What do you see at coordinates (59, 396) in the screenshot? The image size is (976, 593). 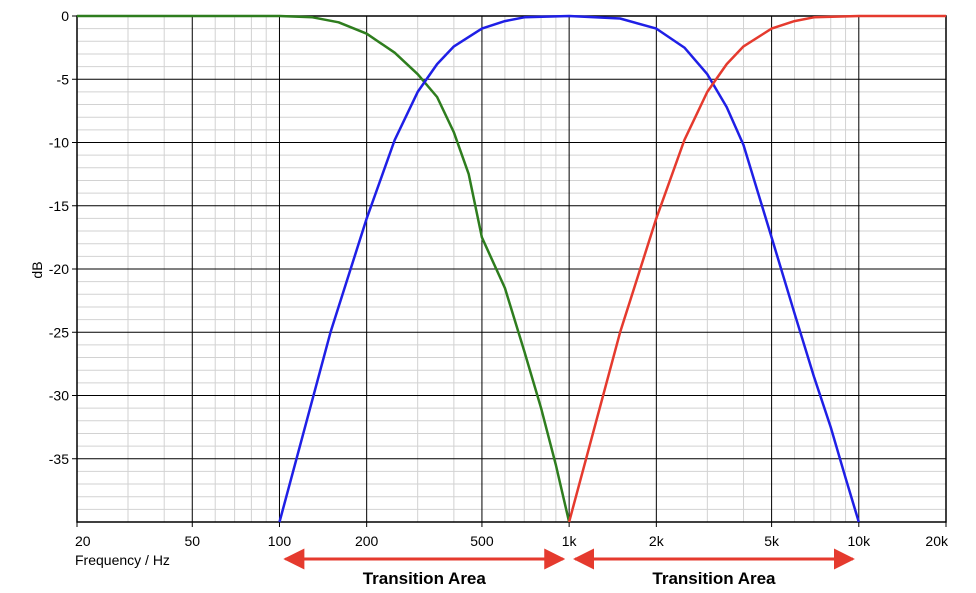 I see `y-tick-label: -30` at bounding box center [59, 396].